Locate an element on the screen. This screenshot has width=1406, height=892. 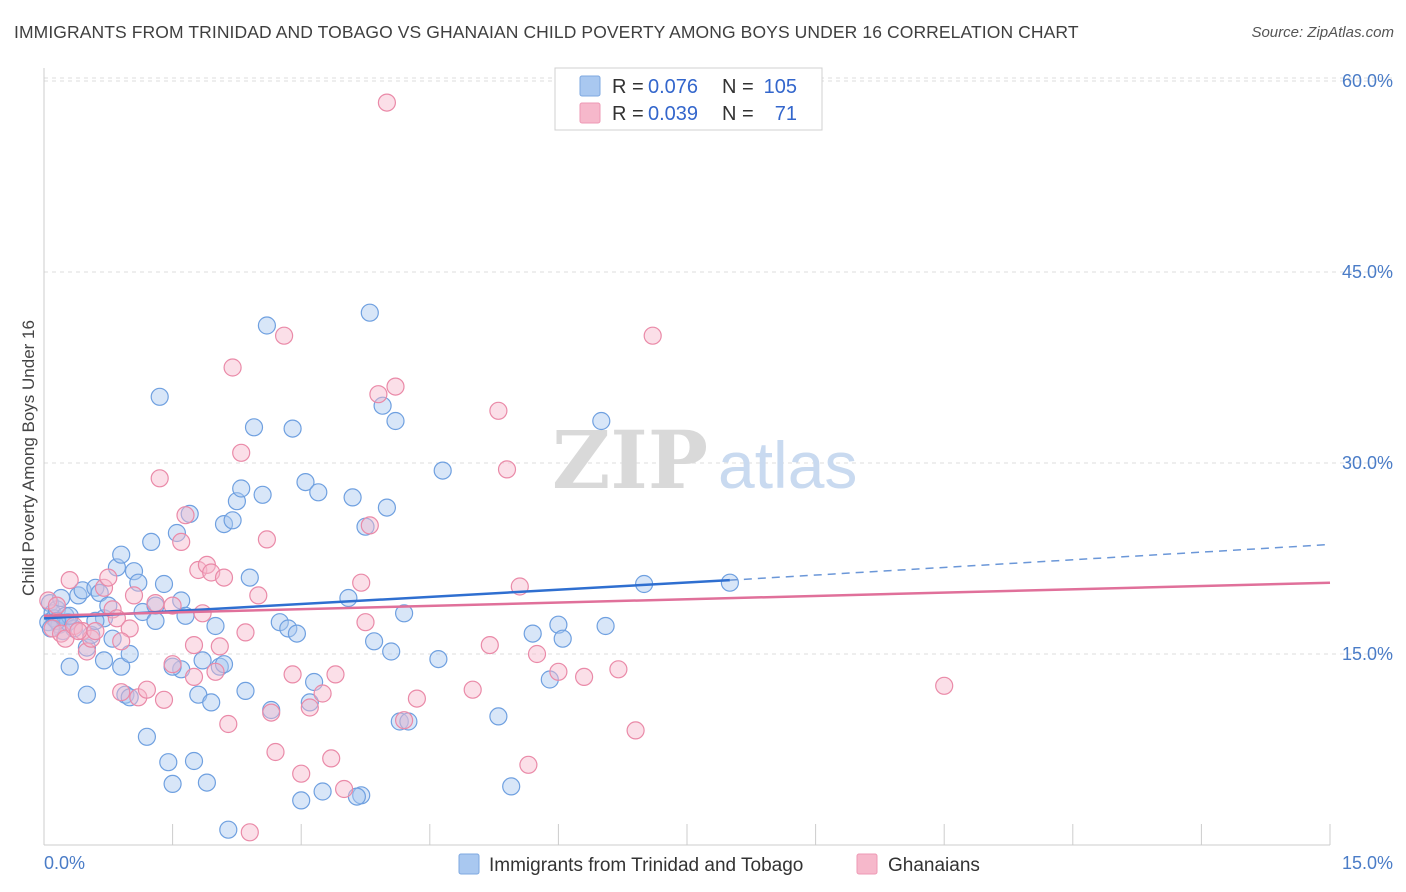
y-tick-labels: 15.0% 30.0% 45.0% 60.0% is located at coordinates (1367, 367).